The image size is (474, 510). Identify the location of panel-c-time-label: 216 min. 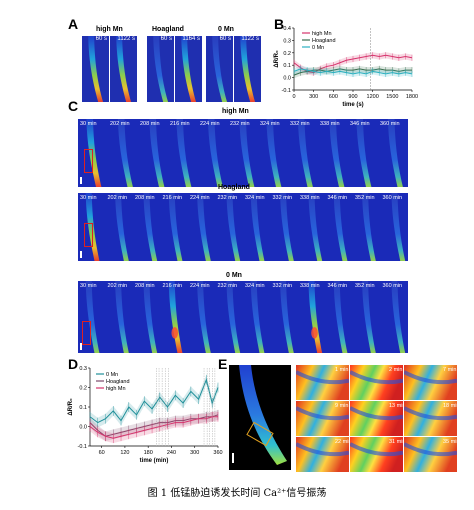
(172, 198).